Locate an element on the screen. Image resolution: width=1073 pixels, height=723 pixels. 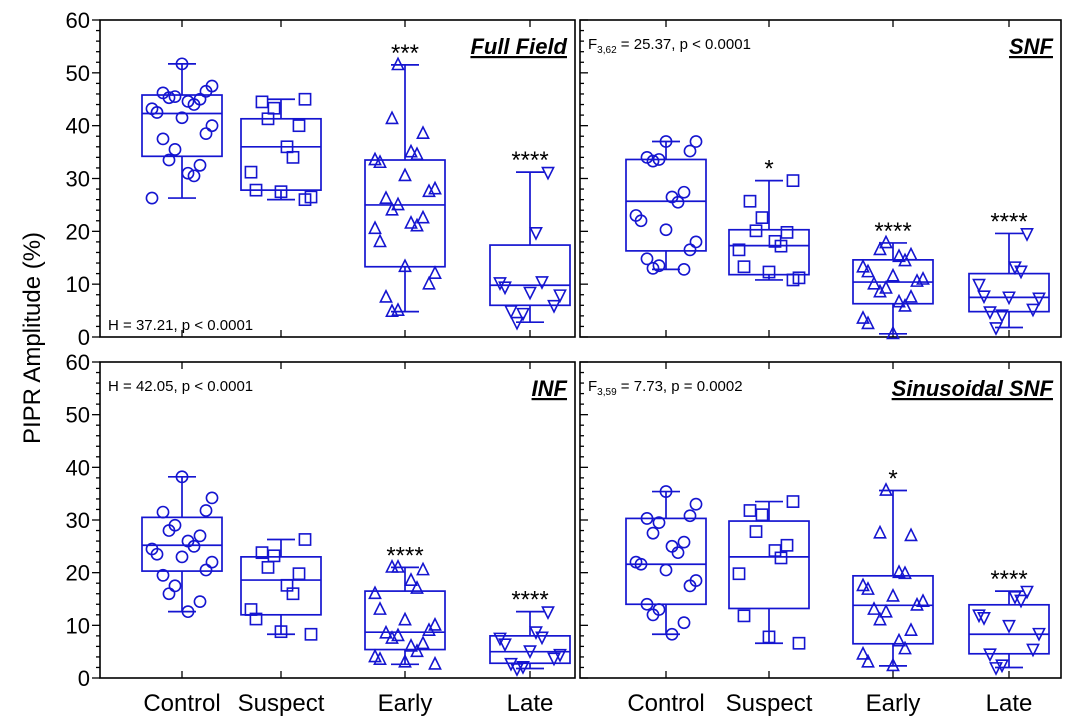
box-suspect is located at coordinates (281, 149).